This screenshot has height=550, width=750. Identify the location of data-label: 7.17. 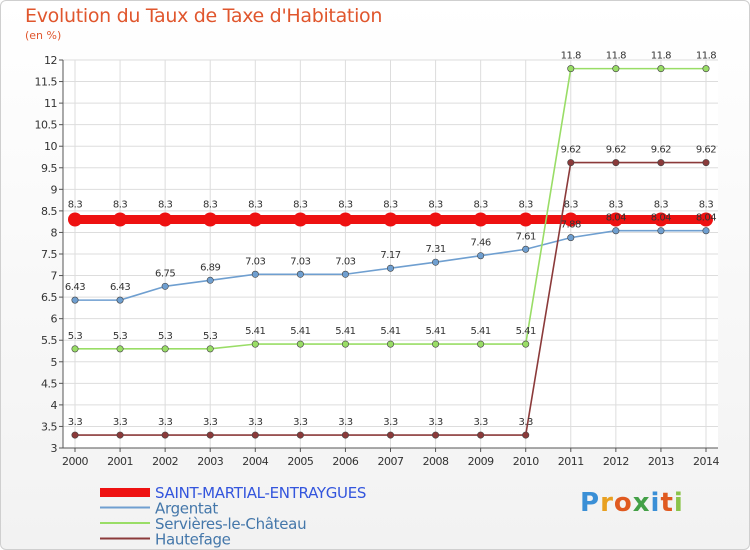
(390, 255).